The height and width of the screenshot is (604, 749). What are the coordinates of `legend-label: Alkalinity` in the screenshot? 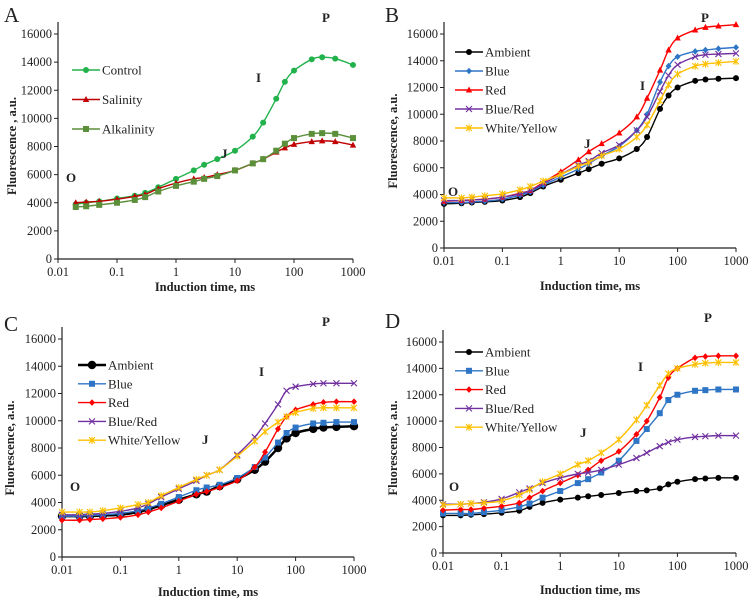 It's located at (128, 129).